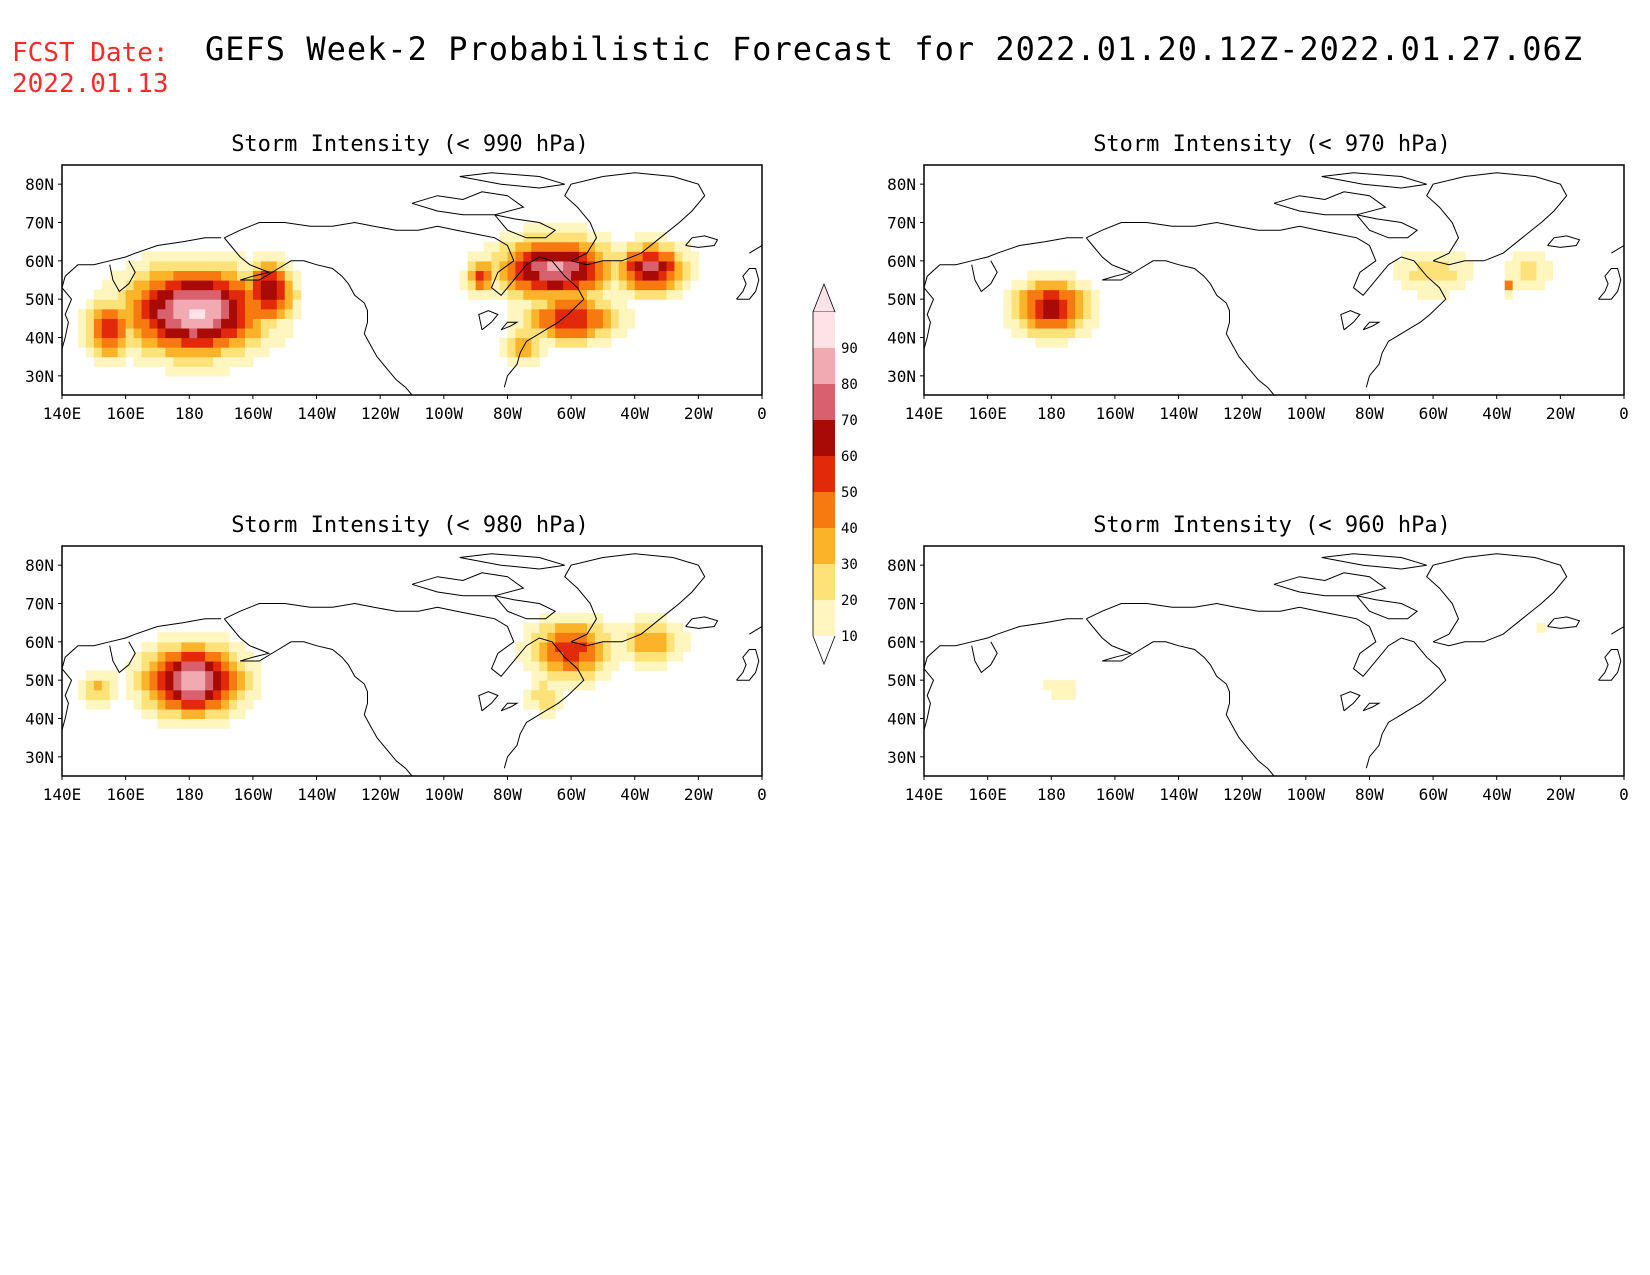  What do you see at coordinates (849, 529) in the screenshot?
I see `colorbar-label: 40` at bounding box center [849, 529].